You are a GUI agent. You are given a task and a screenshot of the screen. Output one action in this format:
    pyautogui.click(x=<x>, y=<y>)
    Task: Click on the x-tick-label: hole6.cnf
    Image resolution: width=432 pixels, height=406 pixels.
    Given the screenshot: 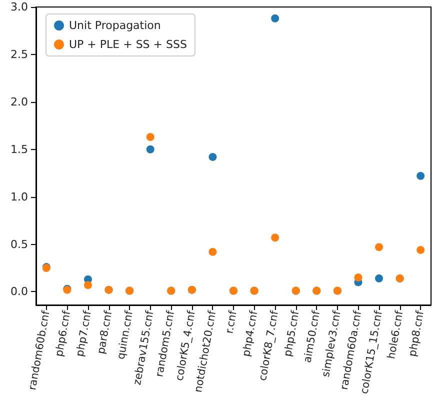 What is the action you would take?
    pyautogui.click(x=395, y=335)
    